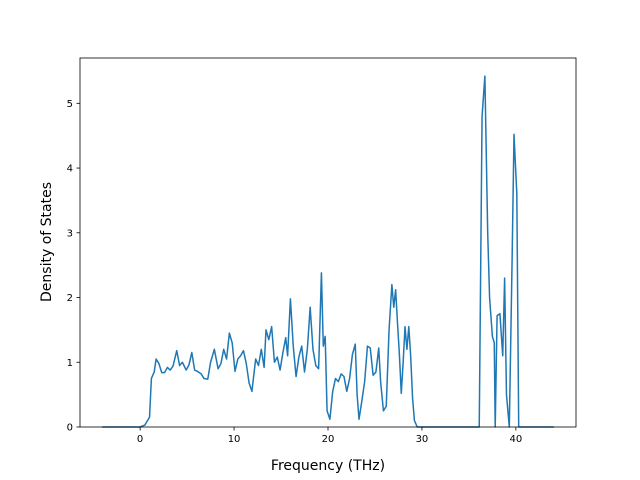  I want to click on y-tick-label: 0, so click(70, 428).